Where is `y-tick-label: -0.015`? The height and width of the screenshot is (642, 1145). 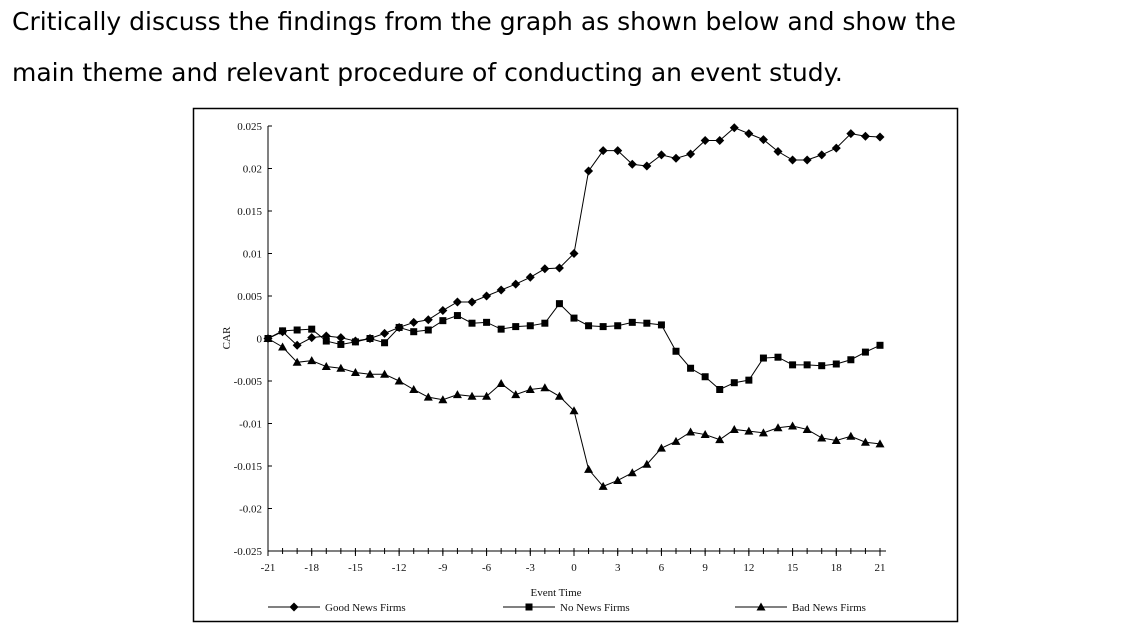 y-tick-label: -0.015 is located at coordinates (248, 467).